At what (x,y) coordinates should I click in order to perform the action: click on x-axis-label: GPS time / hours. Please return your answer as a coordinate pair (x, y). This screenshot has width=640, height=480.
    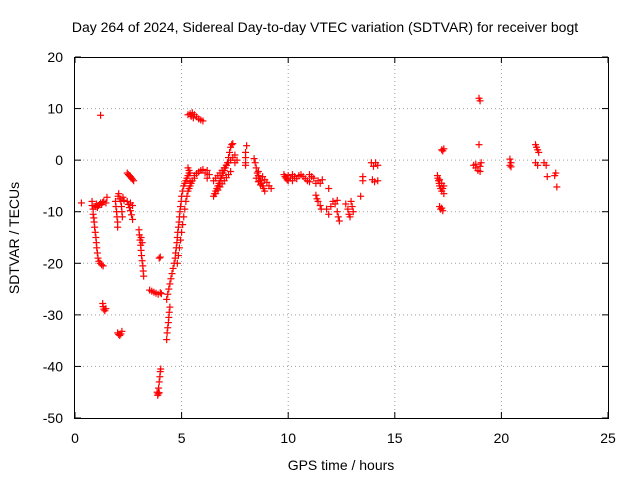
    Looking at the image, I should click on (341, 465).